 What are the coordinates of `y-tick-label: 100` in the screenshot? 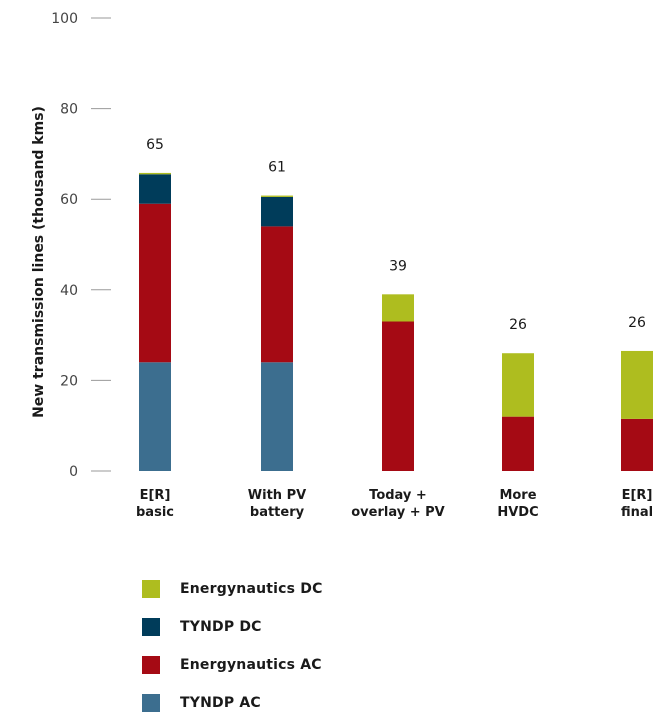 It's located at (64, 19).